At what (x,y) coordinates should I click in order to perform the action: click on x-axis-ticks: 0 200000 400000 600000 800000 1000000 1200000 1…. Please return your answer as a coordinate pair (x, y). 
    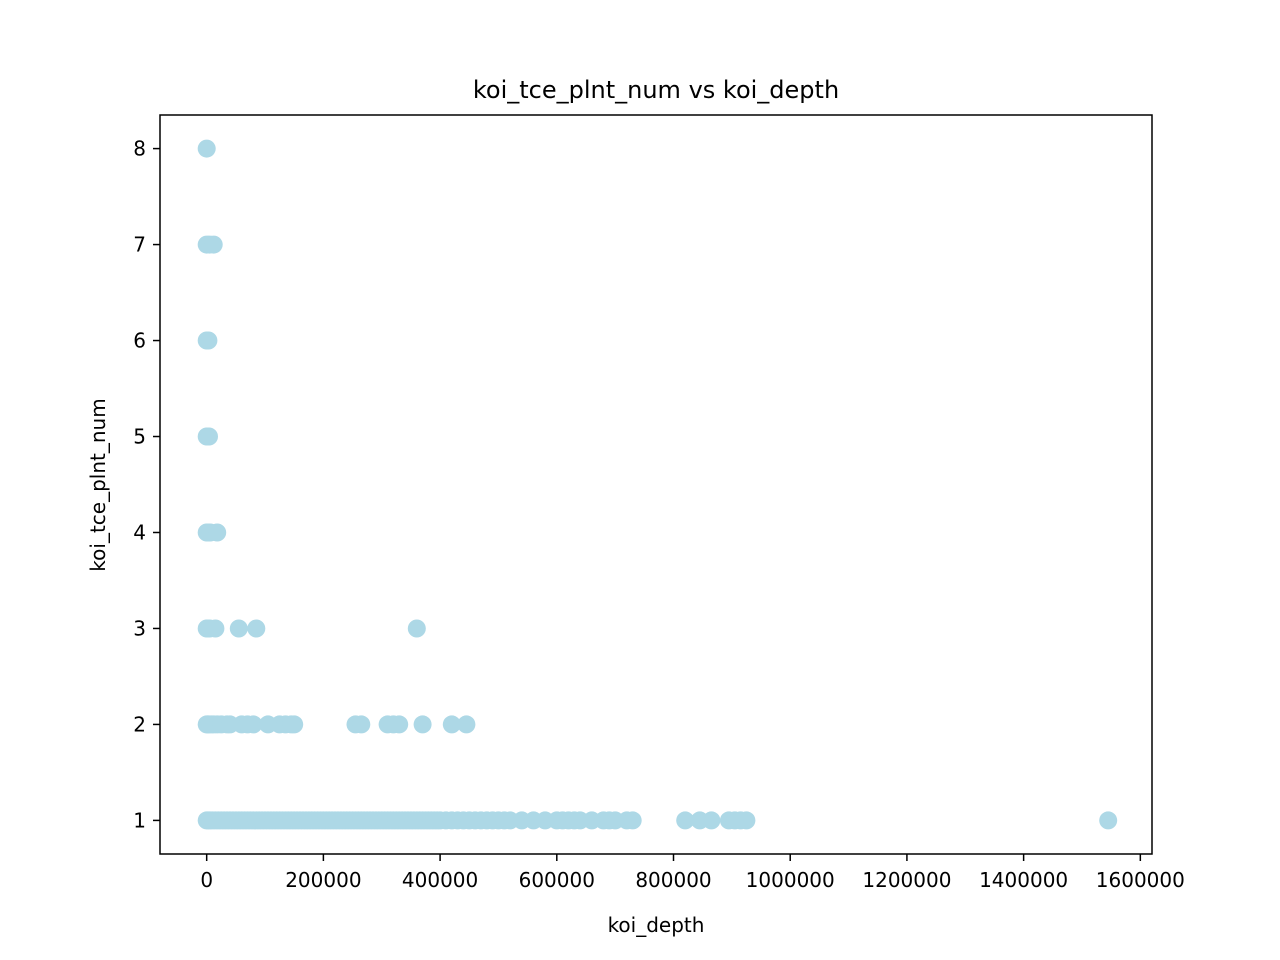
    Looking at the image, I should click on (692, 873).